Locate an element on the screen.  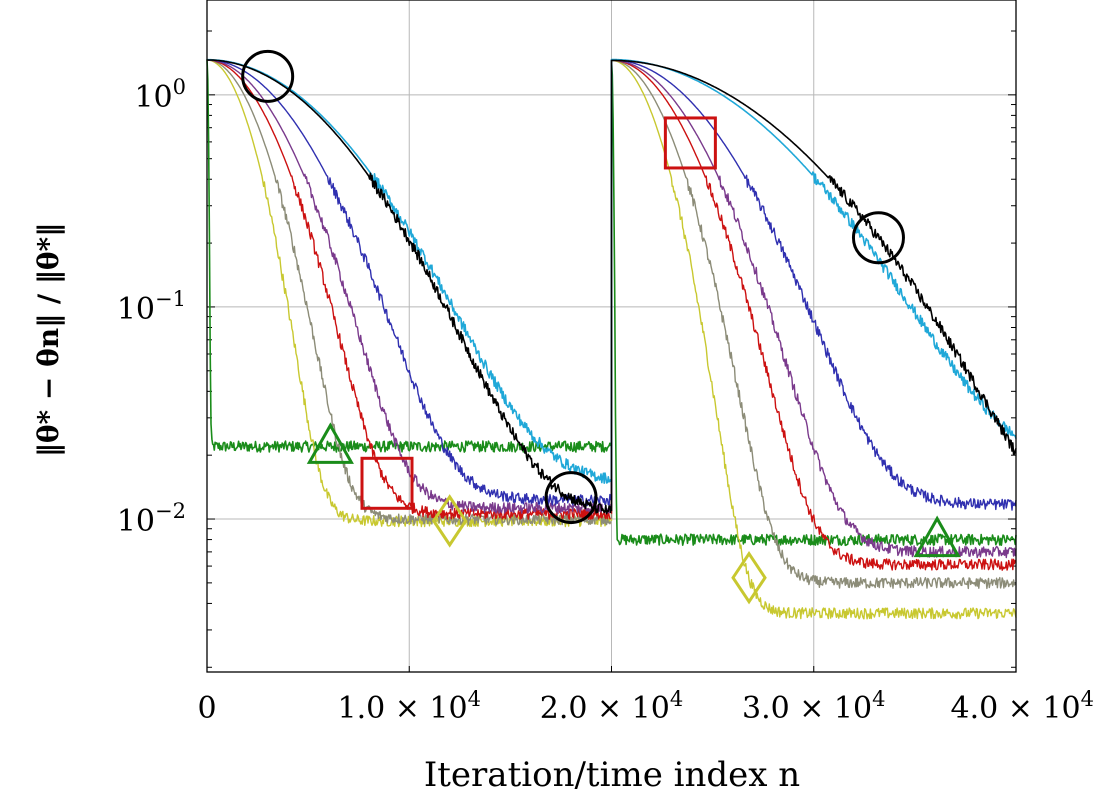
y-tick-labels: 10⁰ 10⁻¹ 10⁻² is located at coordinates (151, 307).